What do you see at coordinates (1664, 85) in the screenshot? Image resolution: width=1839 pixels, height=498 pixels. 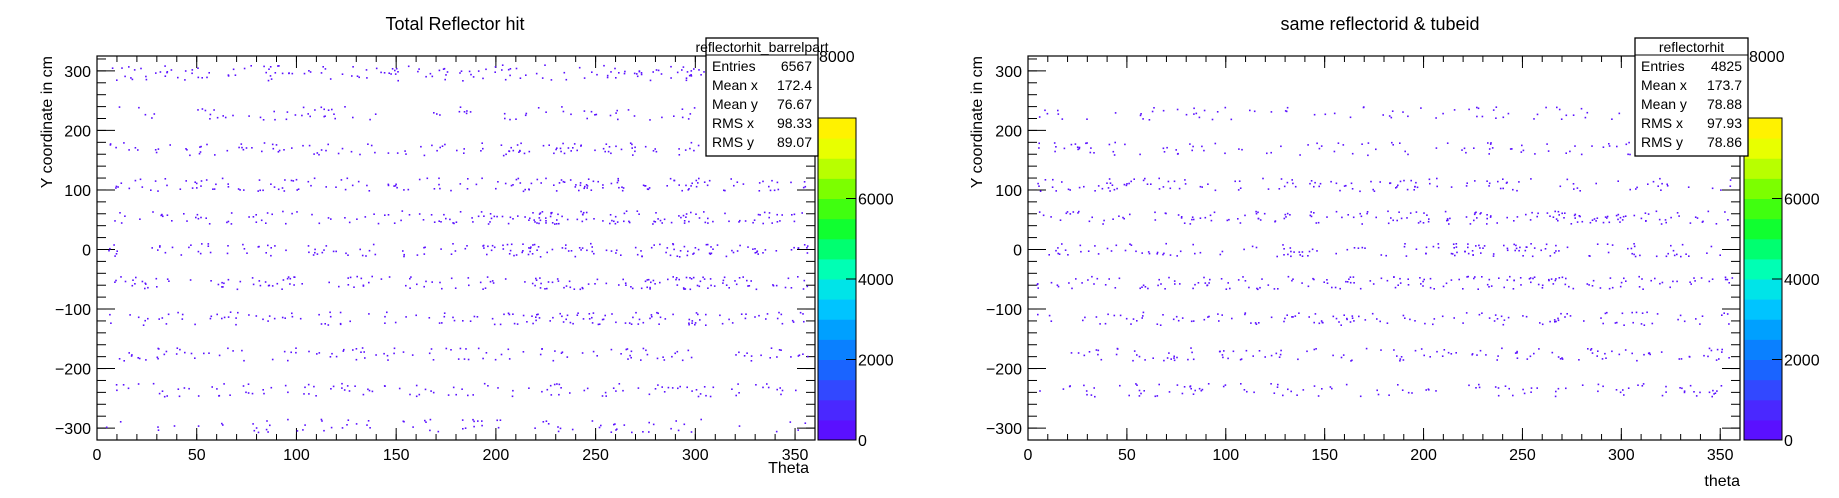 I see `stats-row-label: Mean x` at bounding box center [1664, 85].